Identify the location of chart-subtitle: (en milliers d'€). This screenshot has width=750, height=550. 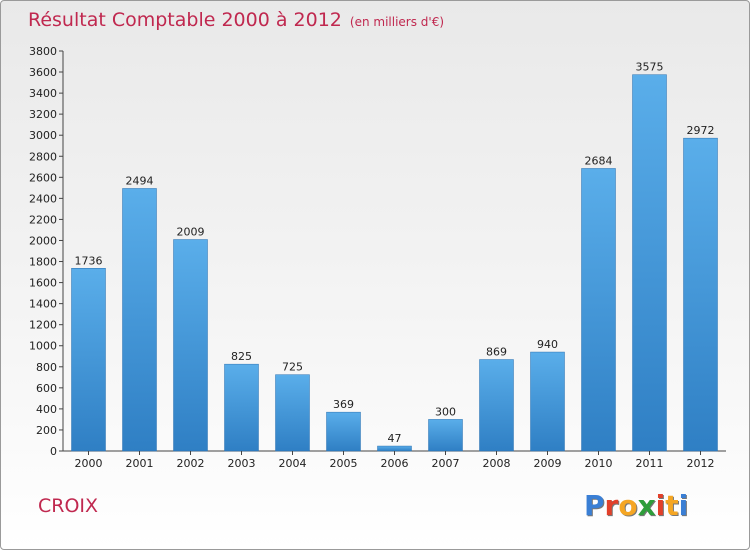
(397, 22).